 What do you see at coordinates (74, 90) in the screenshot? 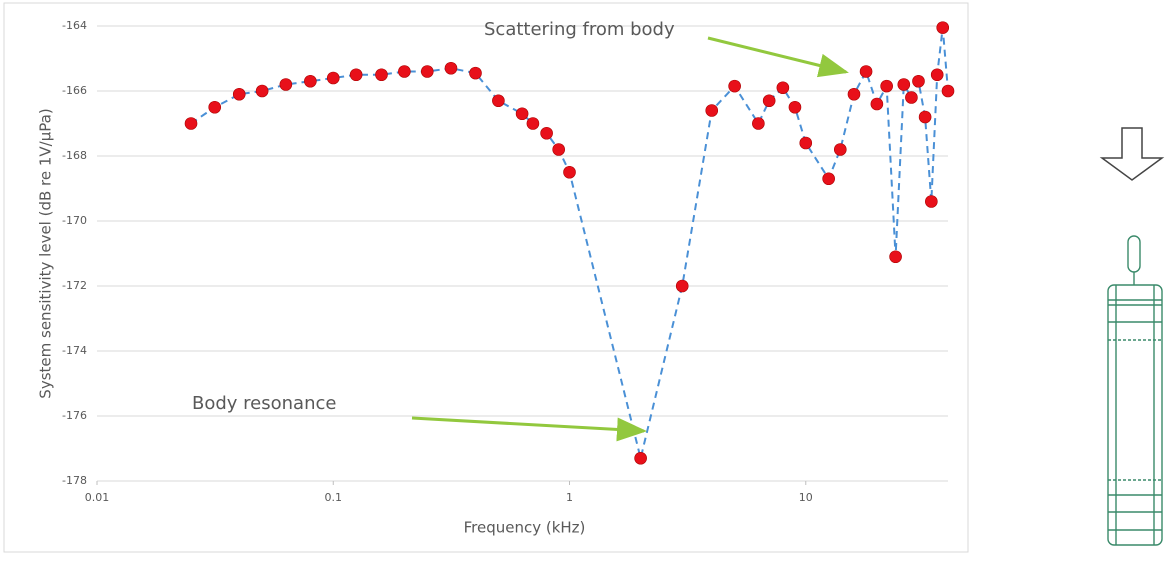
I see `y-tick-label: -166` at bounding box center [74, 90].